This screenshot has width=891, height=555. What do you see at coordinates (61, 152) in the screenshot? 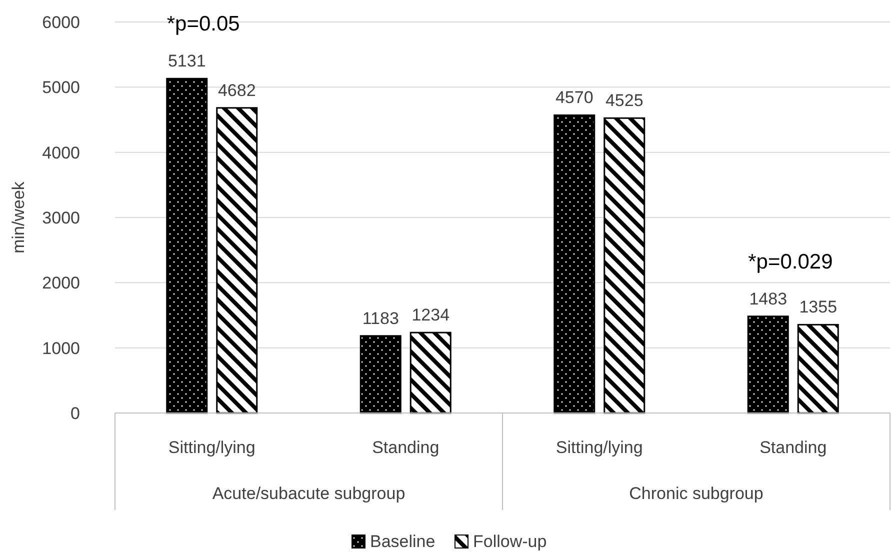
I see `y-tick-label: 4000` at bounding box center [61, 152].